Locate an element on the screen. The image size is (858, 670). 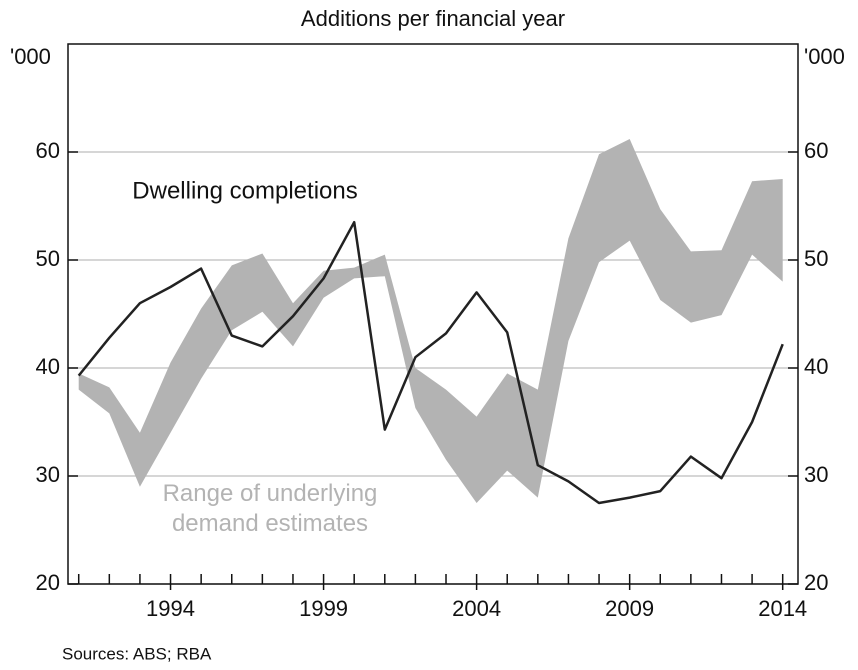
y-tick-label: 30 is located at coordinates (48, 474).